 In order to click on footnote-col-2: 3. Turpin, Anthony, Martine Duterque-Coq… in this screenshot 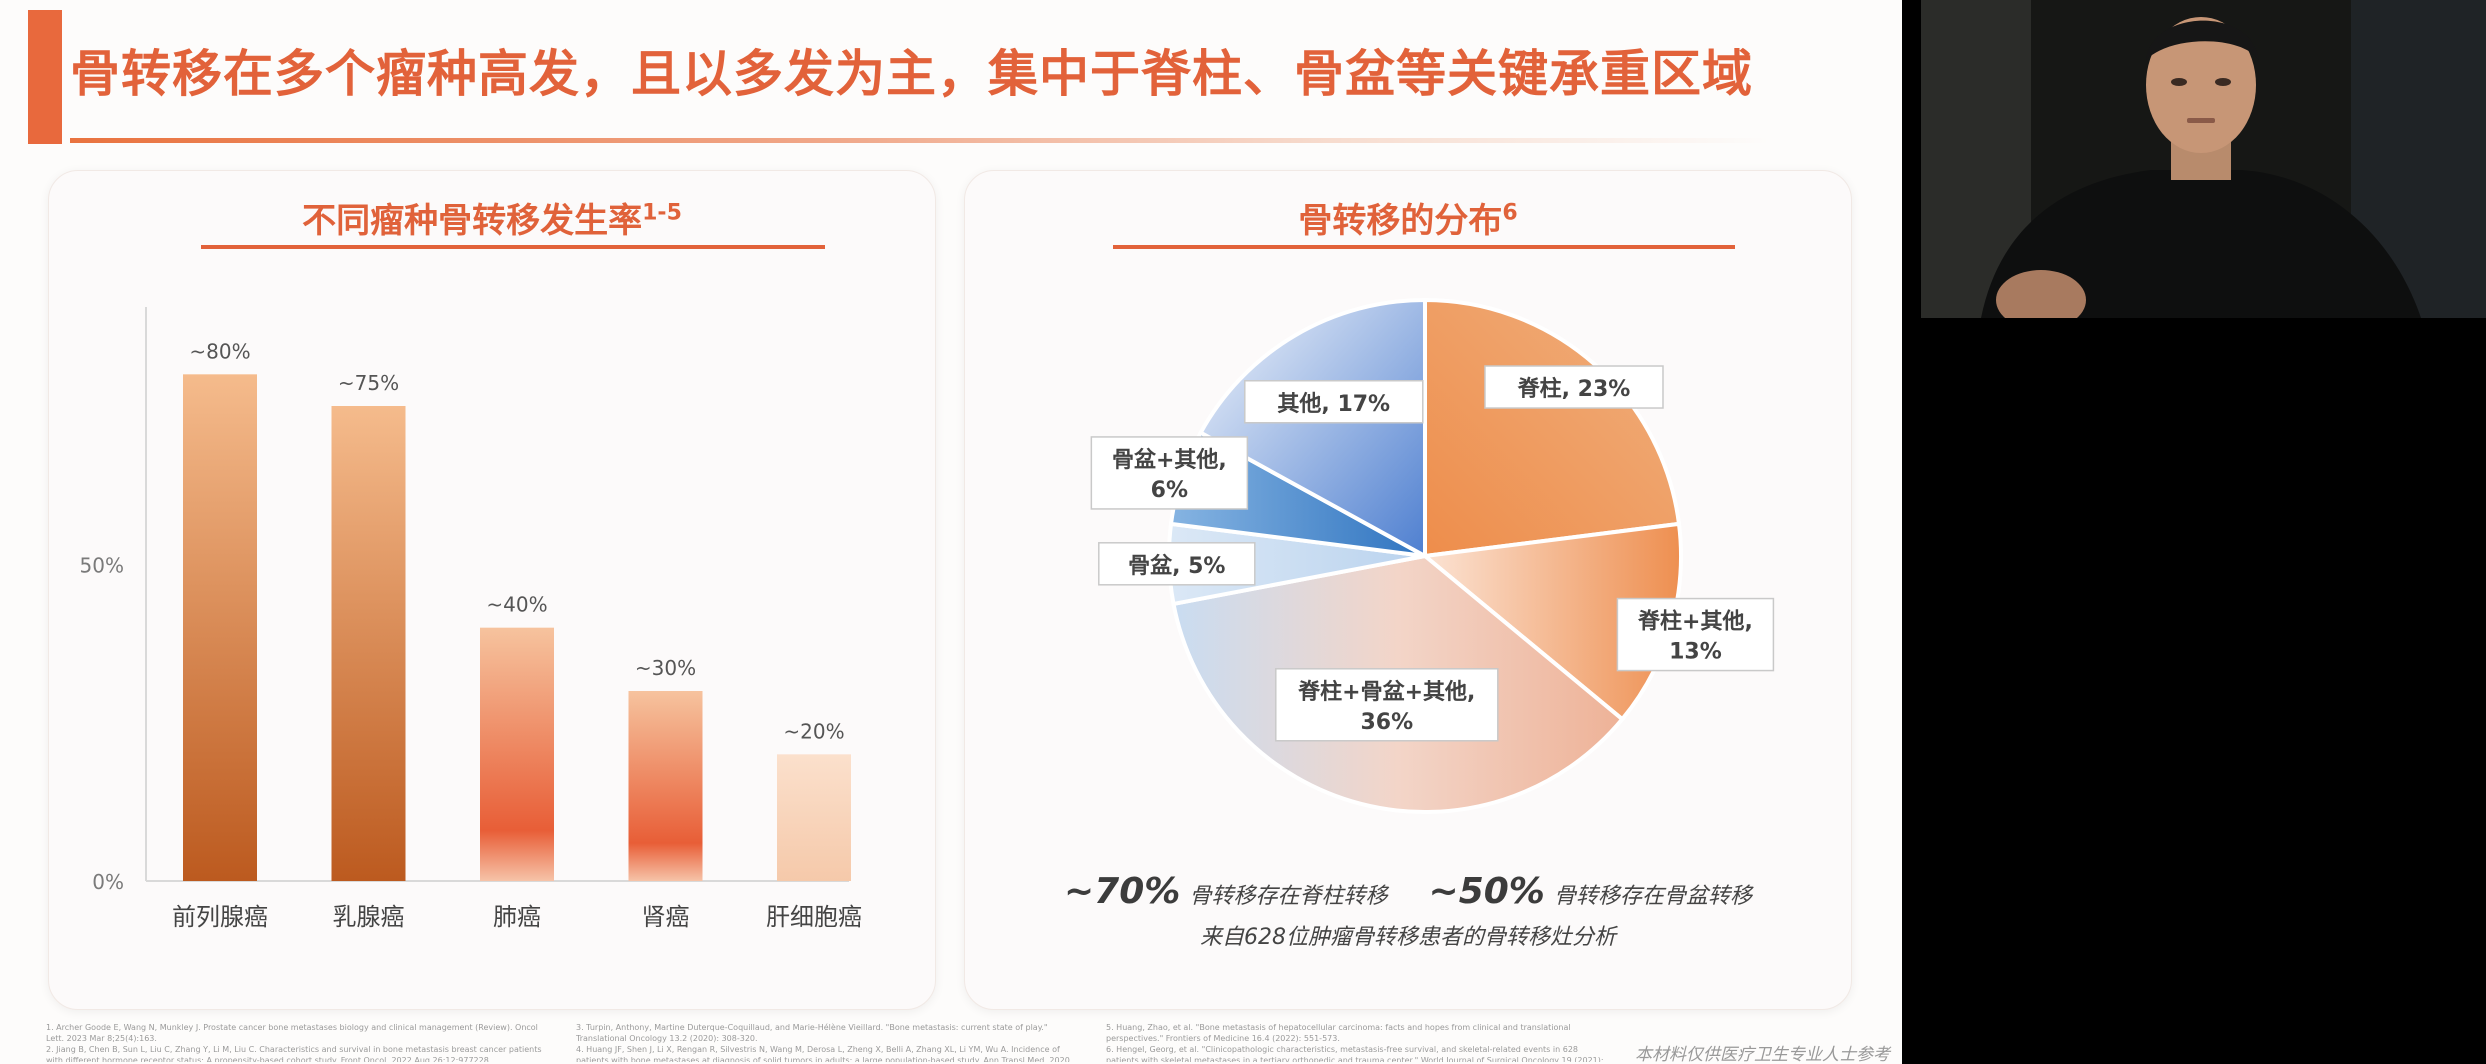, I will do `click(826, 1042)`.